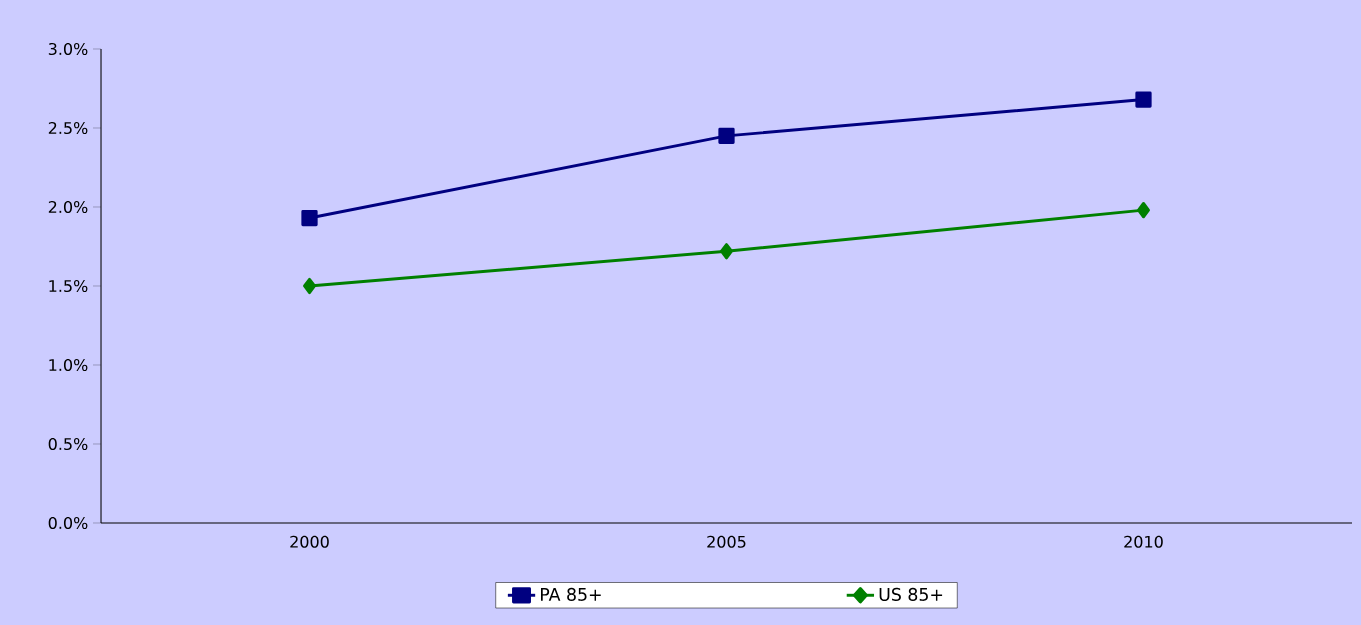 The width and height of the screenshot is (1361, 625). What do you see at coordinates (68, 365) in the screenshot?
I see `y-tick-label: 1.0%` at bounding box center [68, 365].